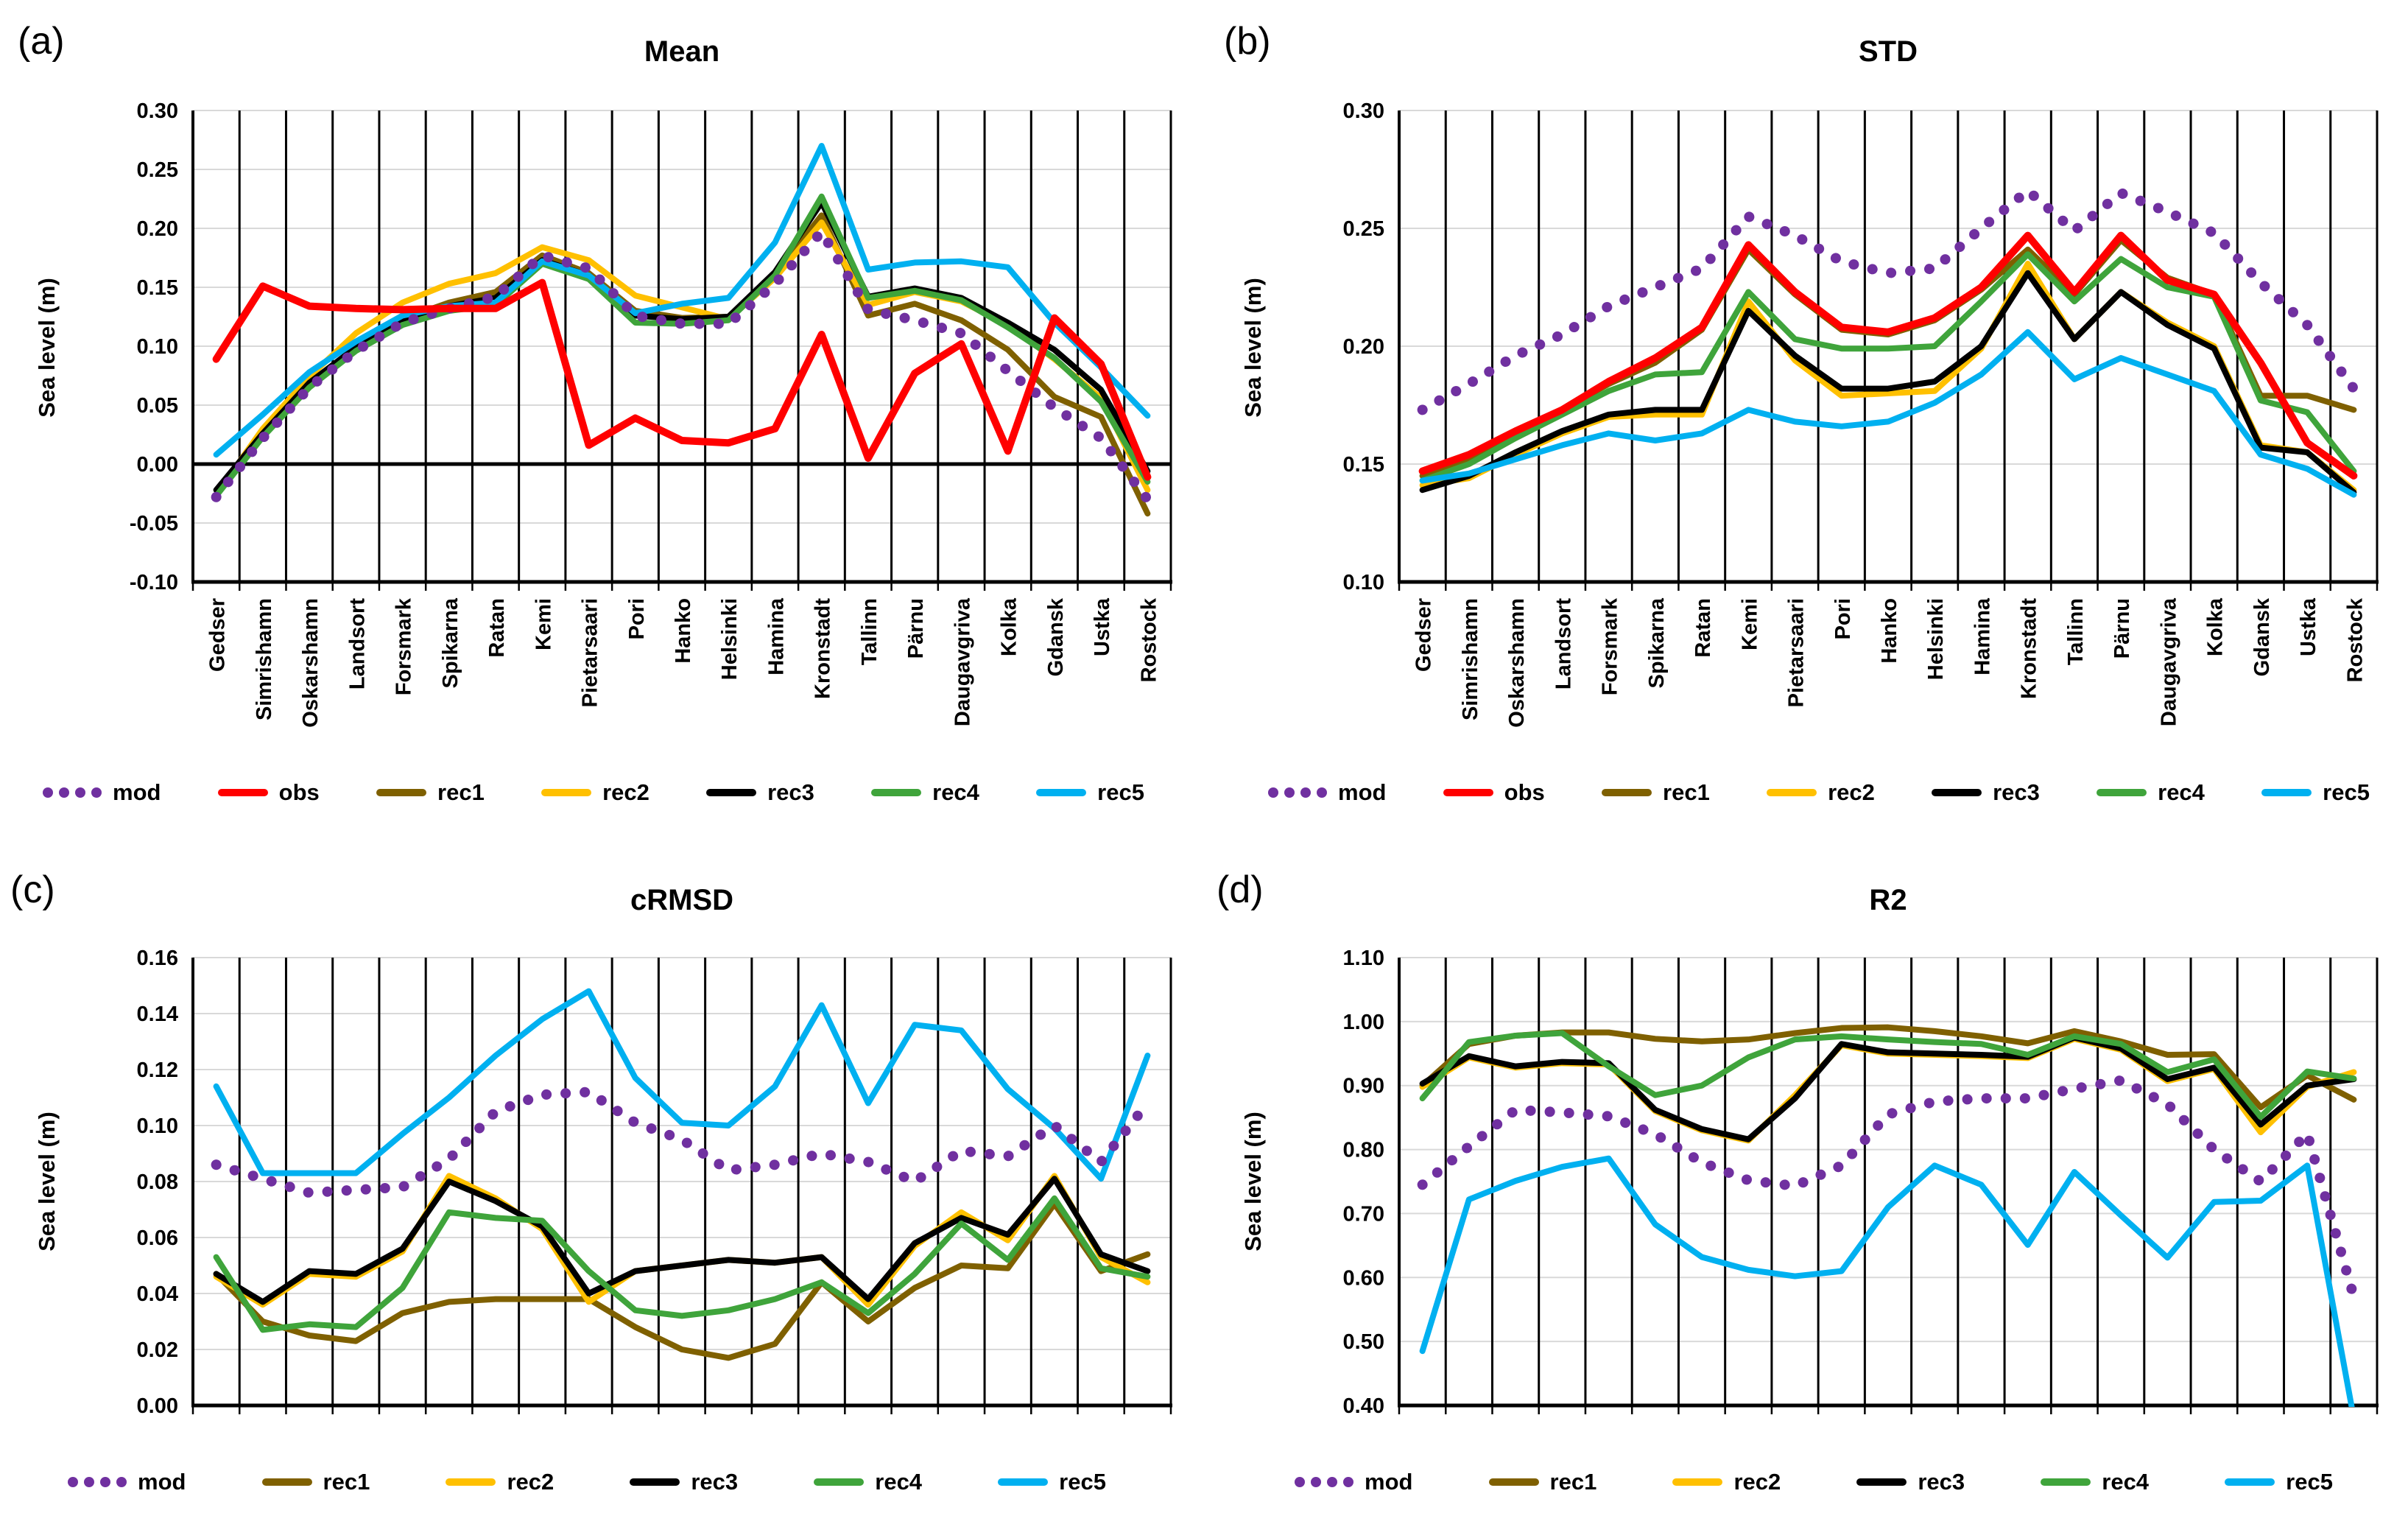 The height and width of the screenshot is (1527, 2408). Describe the element at coordinates (218, 635) in the screenshot. I see `panel-a-station-label: Gedser` at that location.